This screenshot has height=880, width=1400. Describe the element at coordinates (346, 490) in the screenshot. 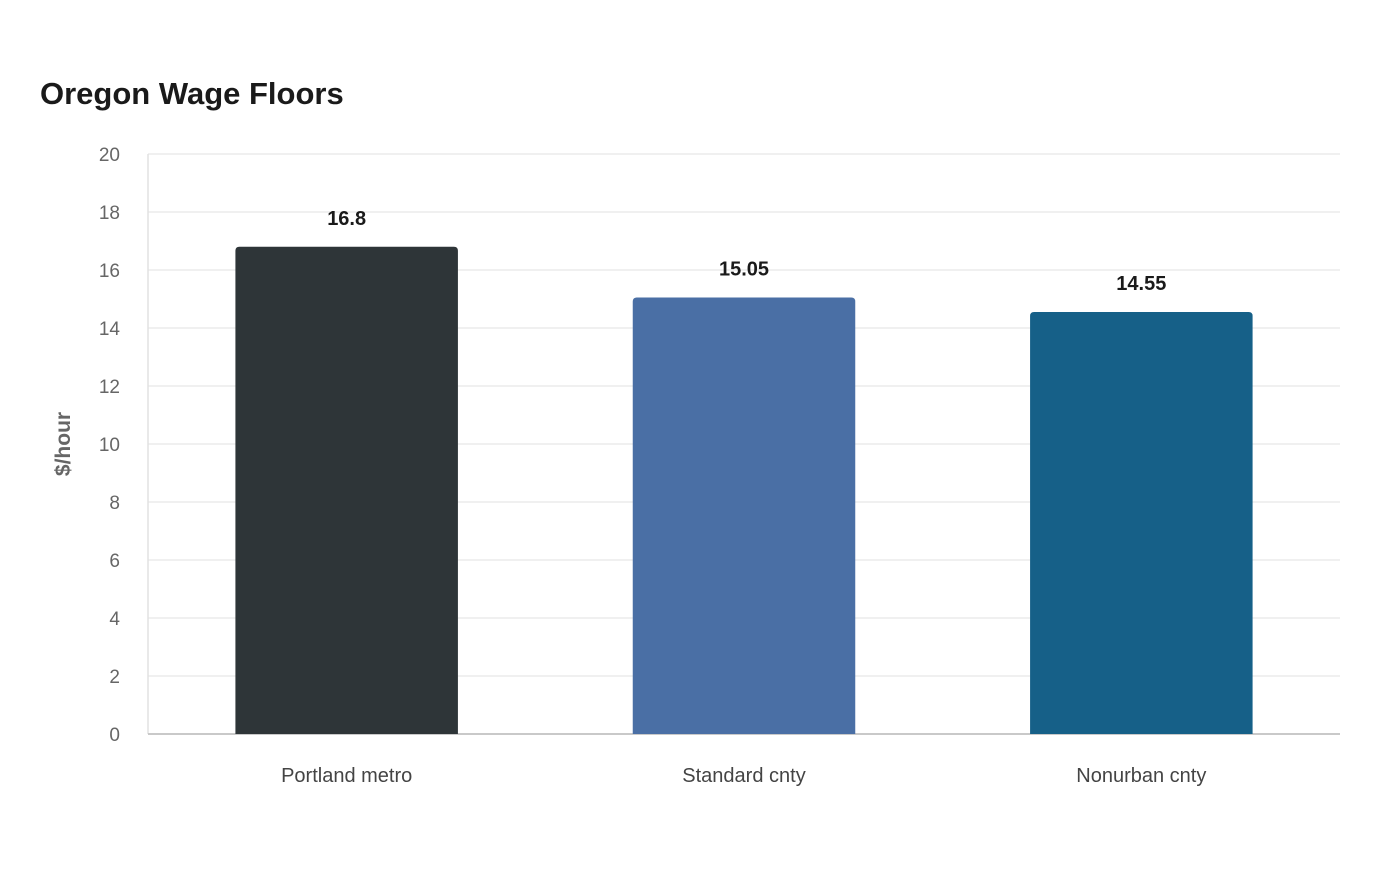

I see `bar-portland-metro` at that location.